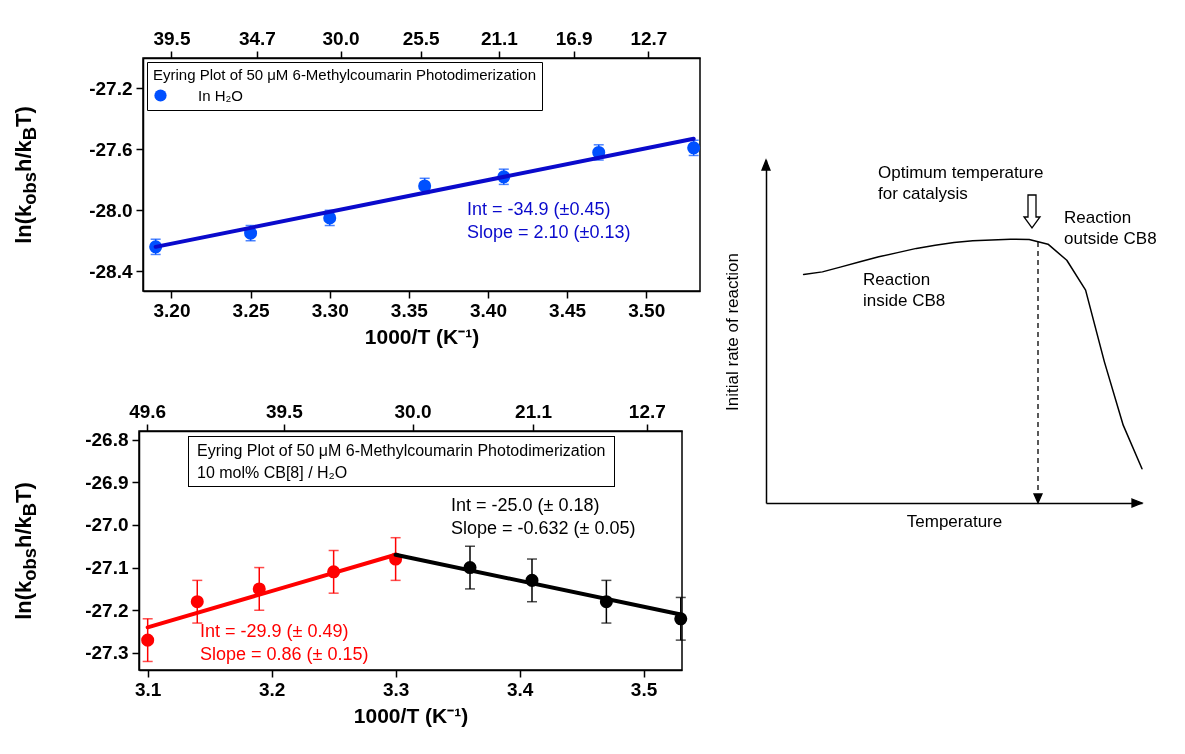  Describe the element at coordinates (330, 310) in the screenshot. I see `x-tick-label: 3.30` at that location.